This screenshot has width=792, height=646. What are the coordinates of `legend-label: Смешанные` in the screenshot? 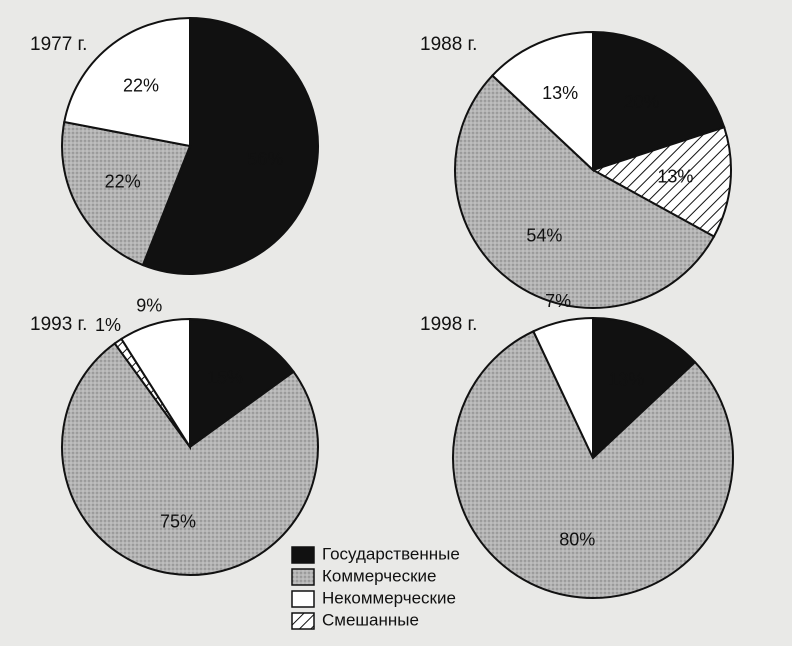 It's located at (370, 619).